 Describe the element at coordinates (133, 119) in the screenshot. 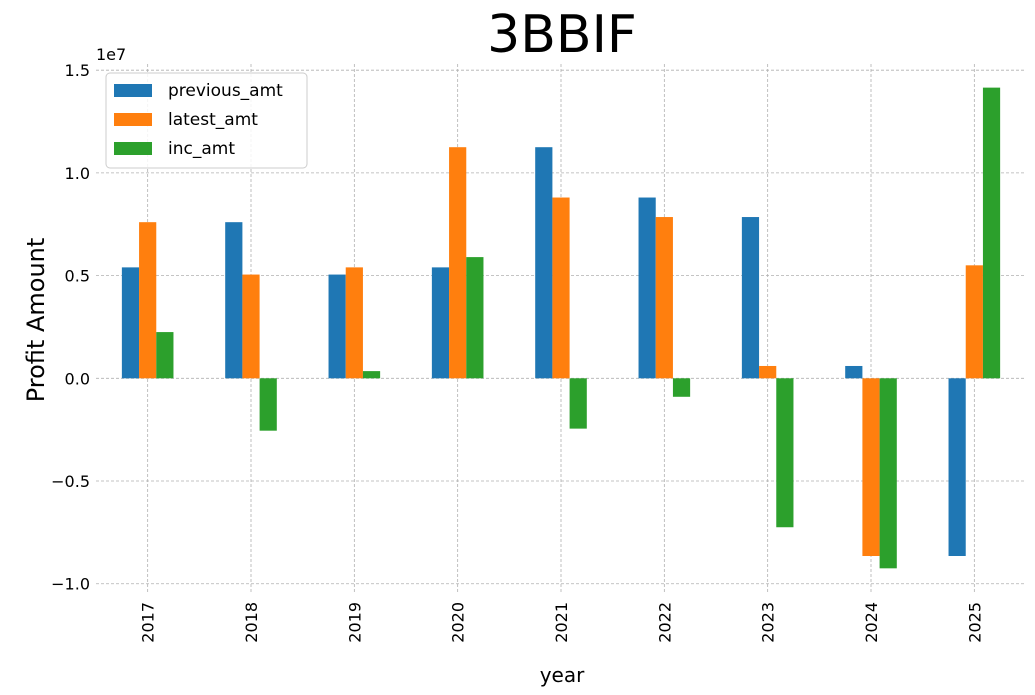

I see `legend-swatch-latest_amt` at that location.